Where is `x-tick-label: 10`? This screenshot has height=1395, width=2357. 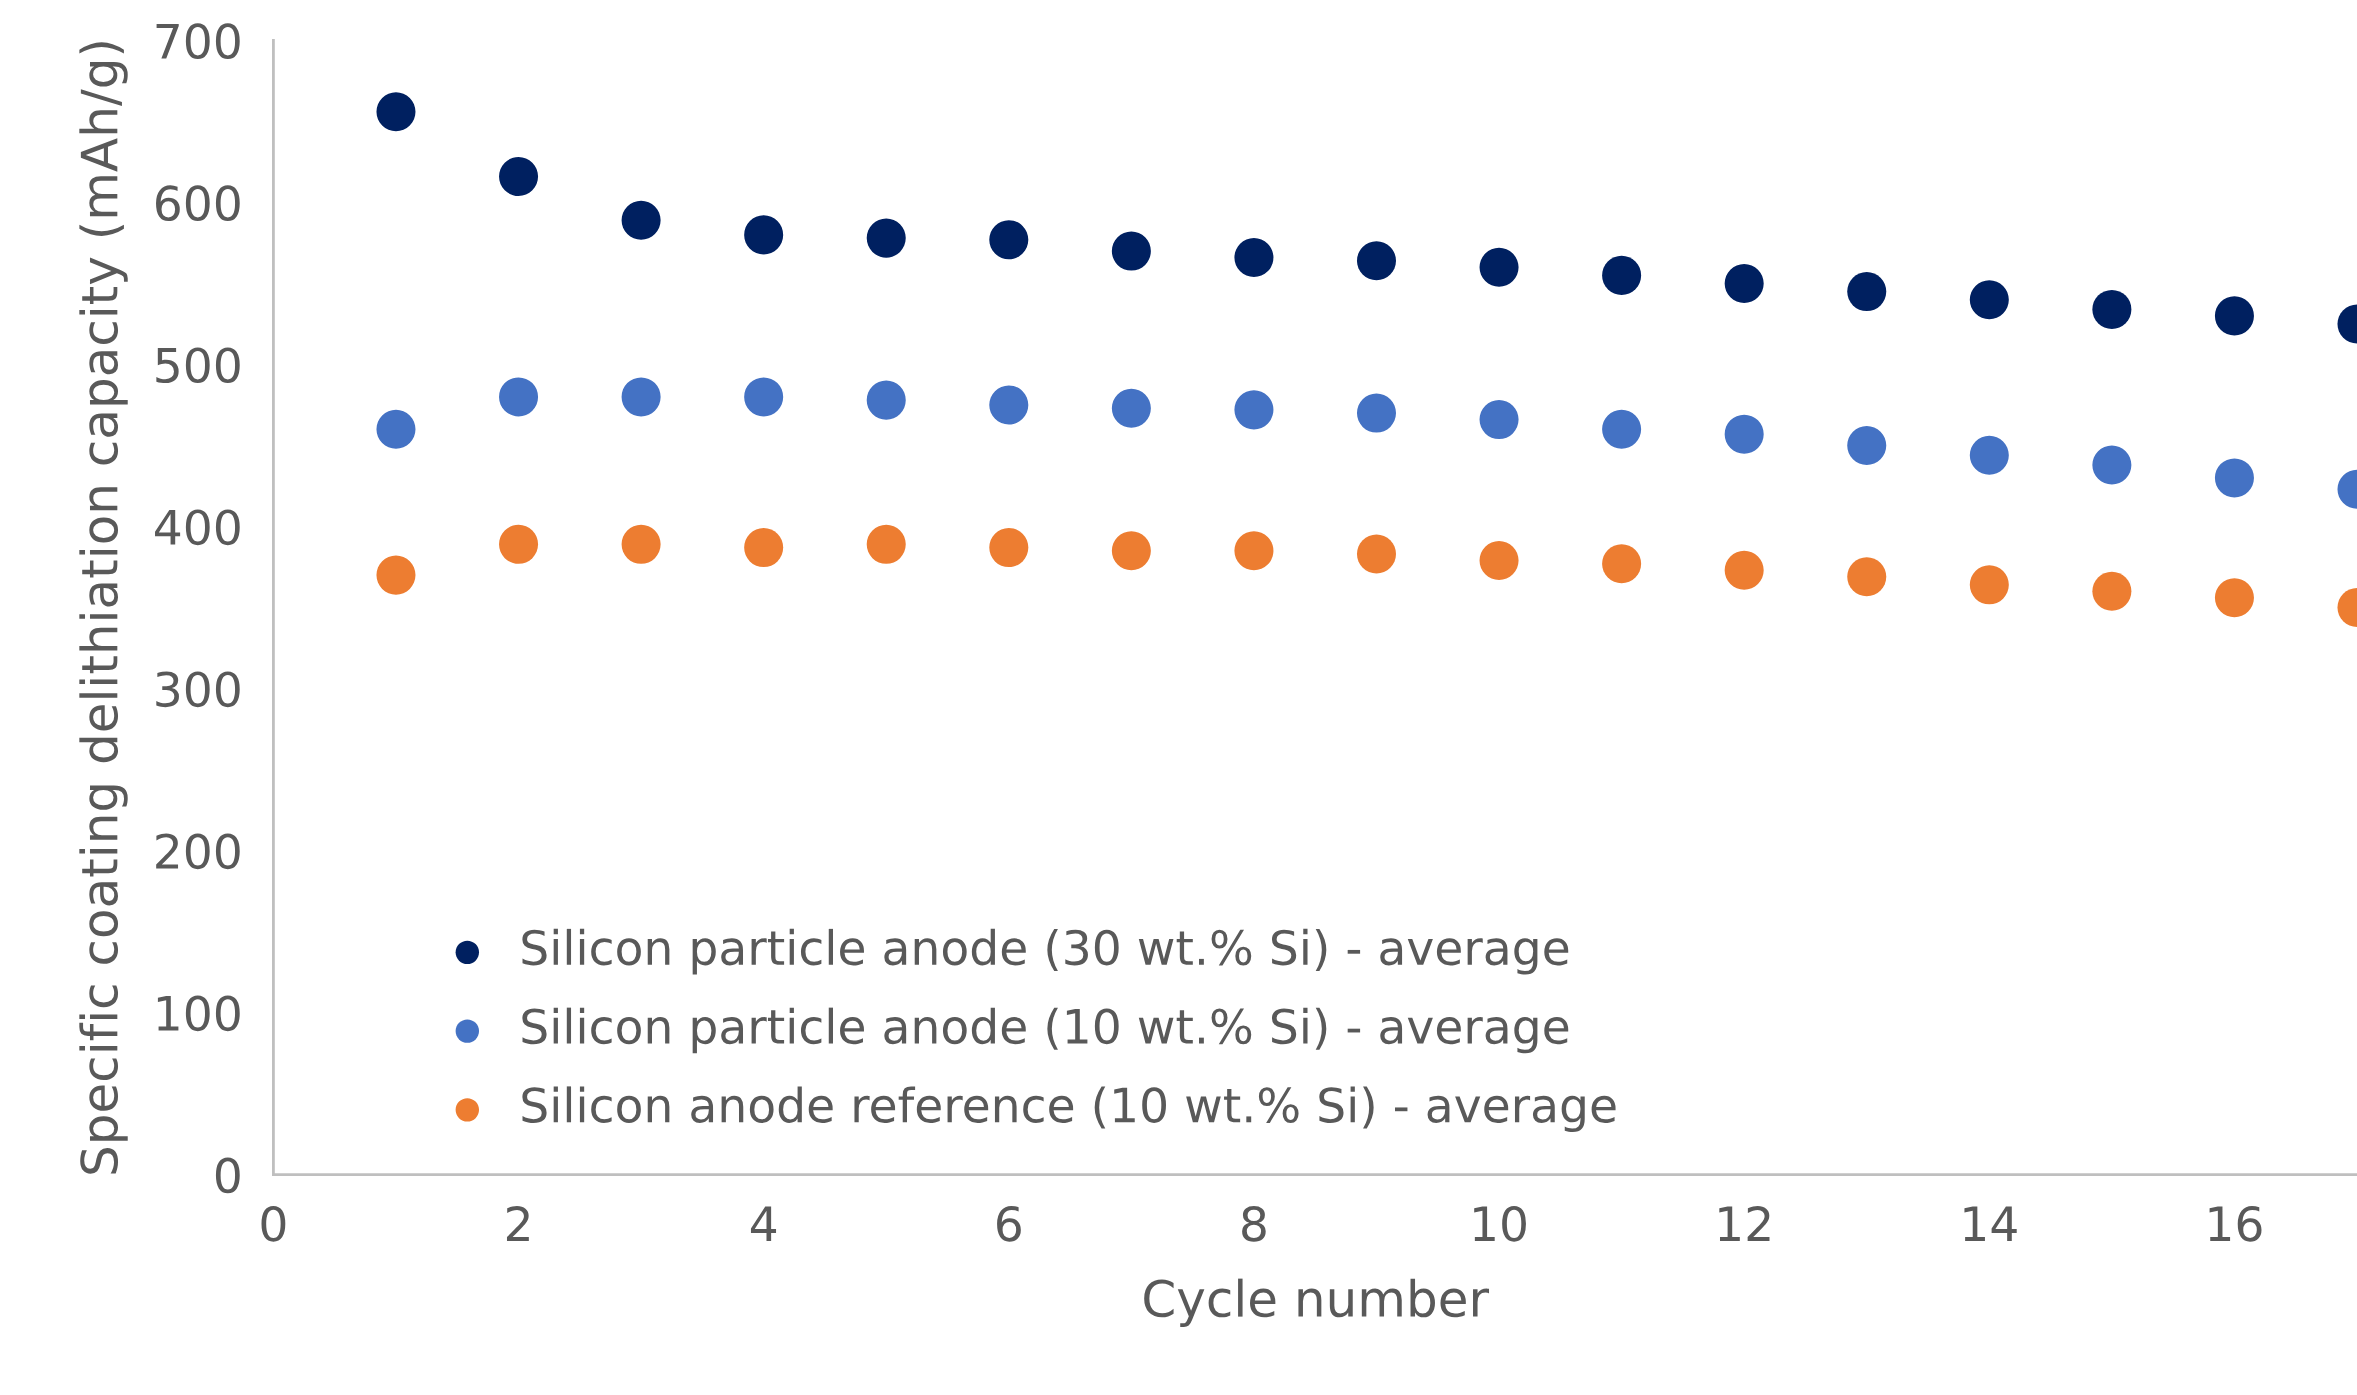 x-tick-label: 10 is located at coordinates (1500, 1223).